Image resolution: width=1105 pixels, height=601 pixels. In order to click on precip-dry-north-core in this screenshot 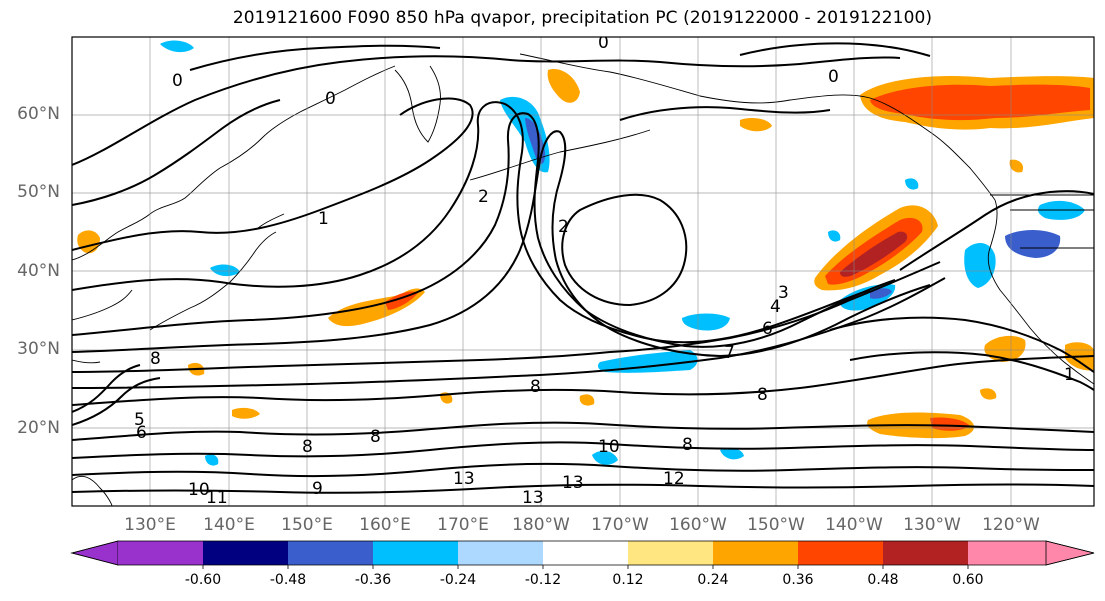, I will do `click(535, 141)`.